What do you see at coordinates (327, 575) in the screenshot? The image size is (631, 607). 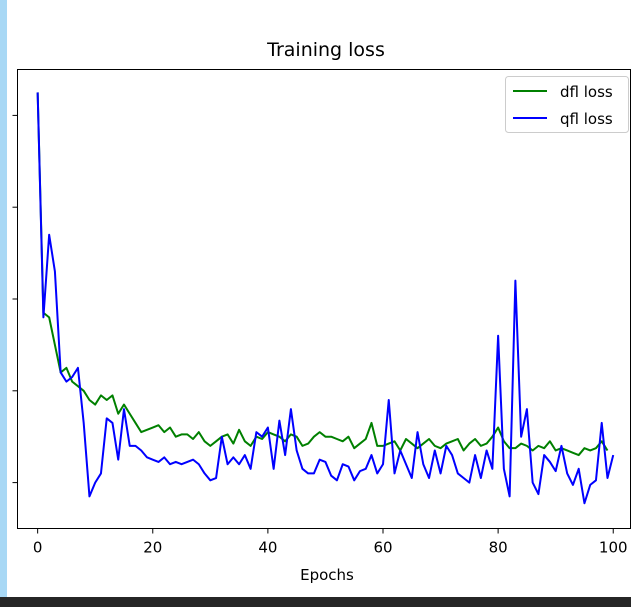 I see `x-axis-label: Epochs` at bounding box center [327, 575].